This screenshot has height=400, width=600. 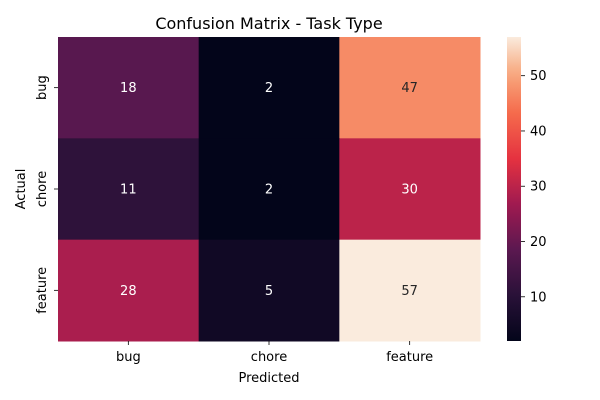 I want to click on y-tick-label: feature, so click(x=42, y=290).